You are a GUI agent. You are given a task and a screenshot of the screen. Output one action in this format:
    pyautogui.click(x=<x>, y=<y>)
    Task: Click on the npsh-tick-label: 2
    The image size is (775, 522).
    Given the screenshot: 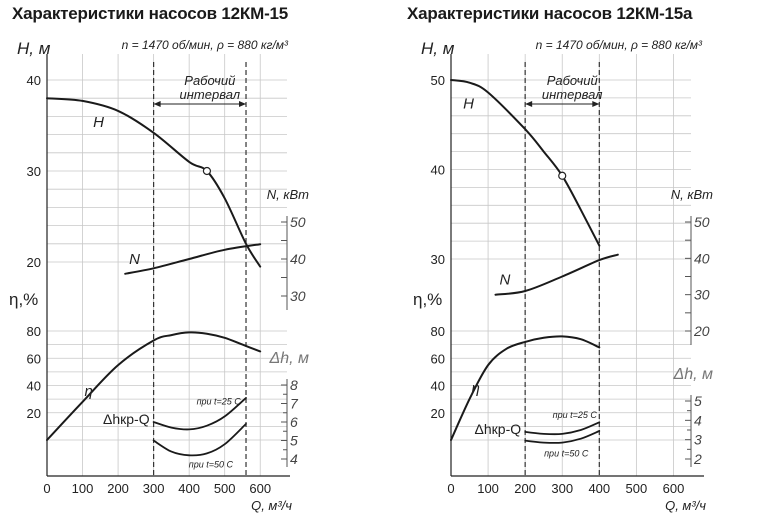 What is the action you would take?
    pyautogui.click(x=697, y=459)
    